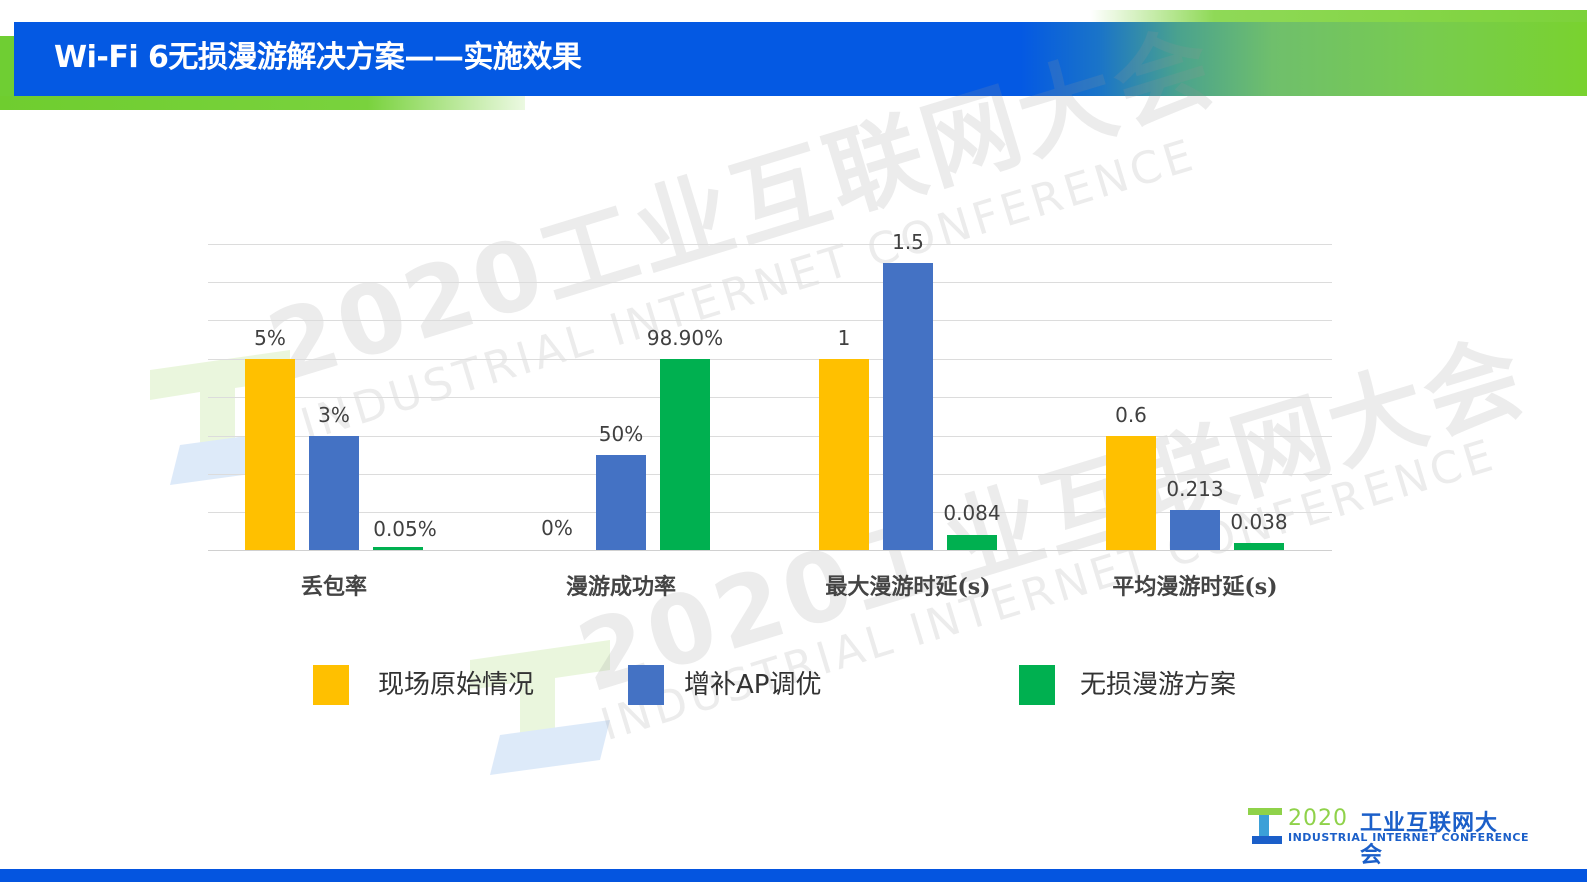  I want to click on bar-avg-latency-ap-tuning, so click(1195, 530).